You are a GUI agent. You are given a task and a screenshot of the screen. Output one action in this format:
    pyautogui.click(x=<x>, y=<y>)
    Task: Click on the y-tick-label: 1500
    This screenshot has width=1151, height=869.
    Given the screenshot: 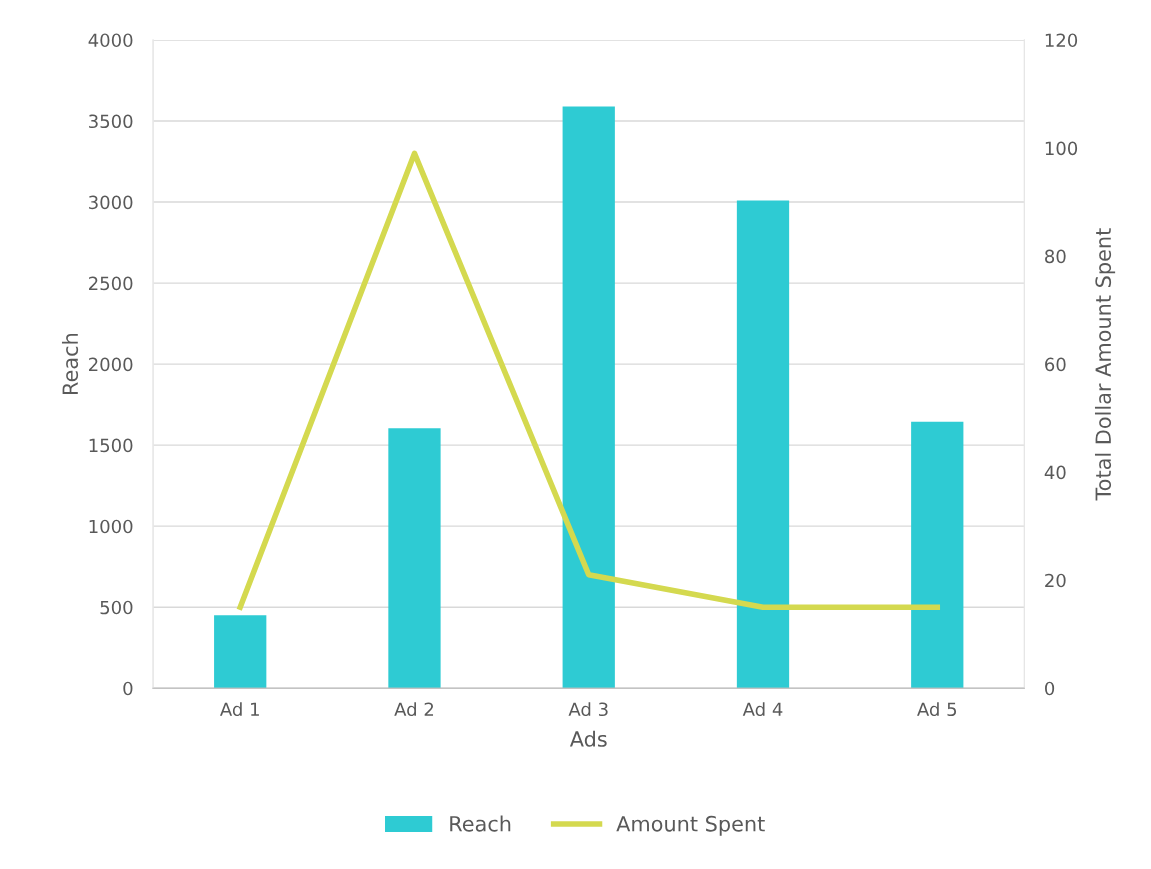 What is the action you would take?
    pyautogui.click(x=111, y=445)
    